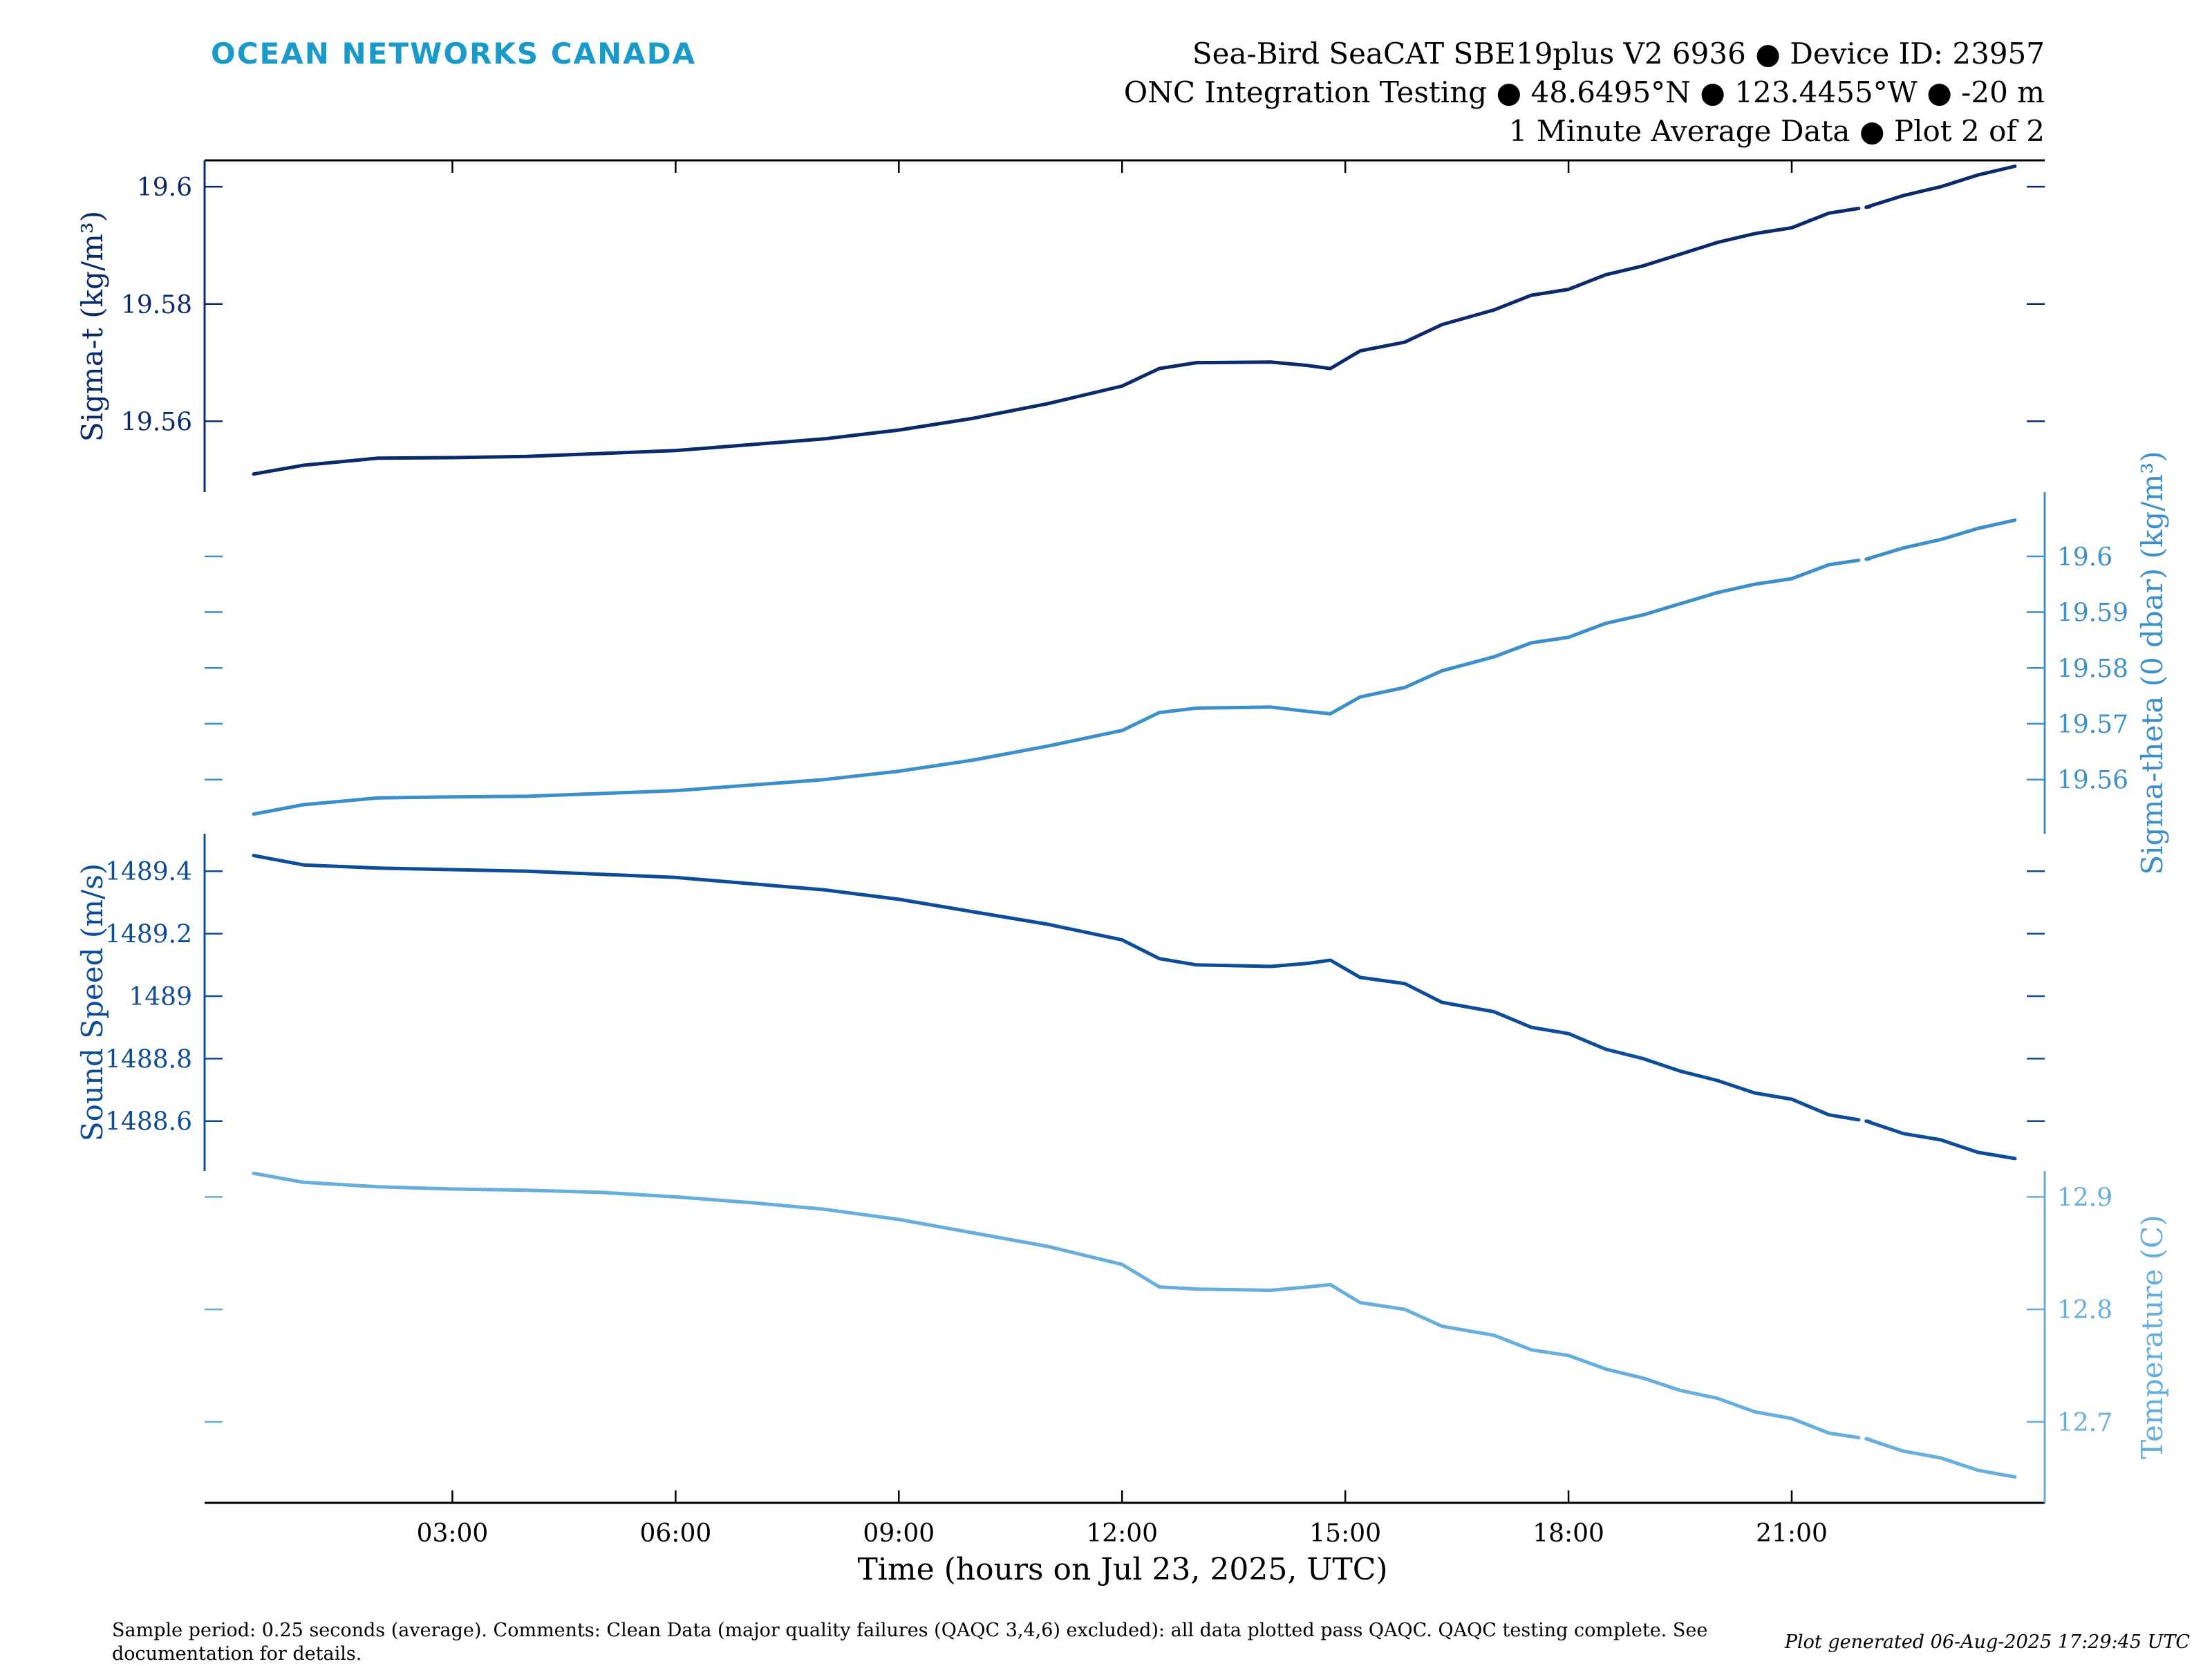 This screenshot has width=2212, height=1666. What do you see at coordinates (92, 326) in the screenshot?
I see `y-axis-label: Sigma-t (kg/m³)` at bounding box center [92, 326].